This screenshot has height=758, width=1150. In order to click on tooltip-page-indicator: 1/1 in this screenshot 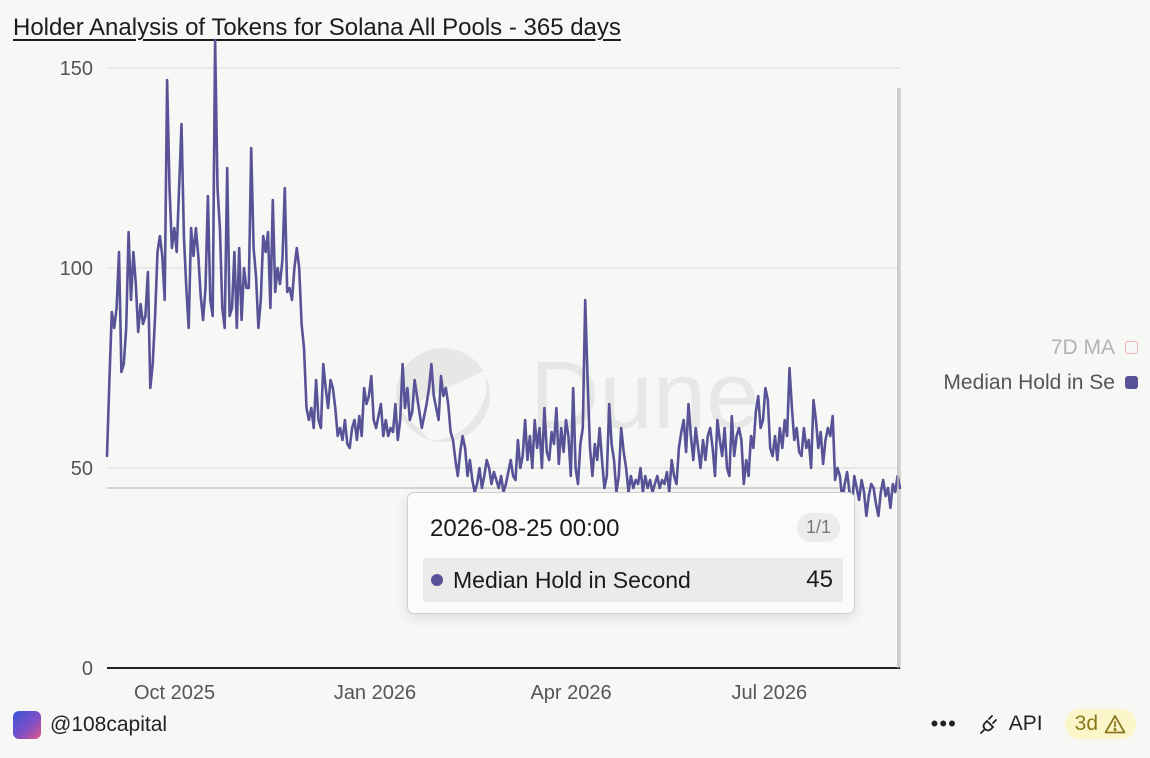, I will do `click(818, 527)`.